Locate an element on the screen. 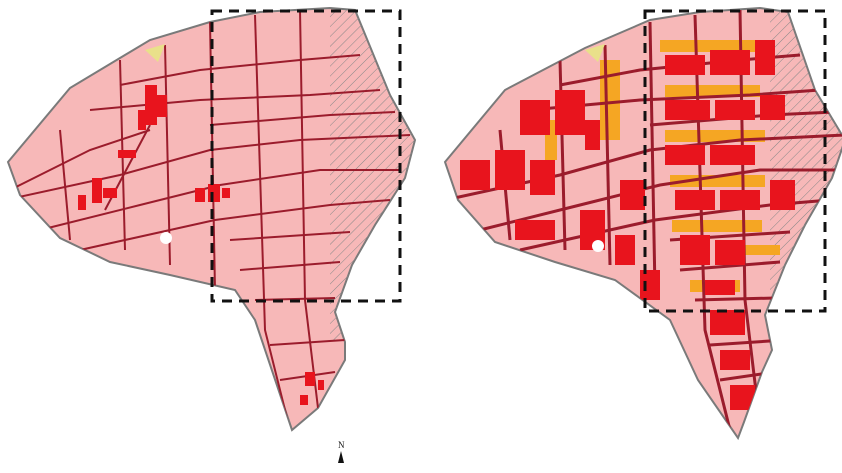  right-green-patch is located at coordinates (595, 53).